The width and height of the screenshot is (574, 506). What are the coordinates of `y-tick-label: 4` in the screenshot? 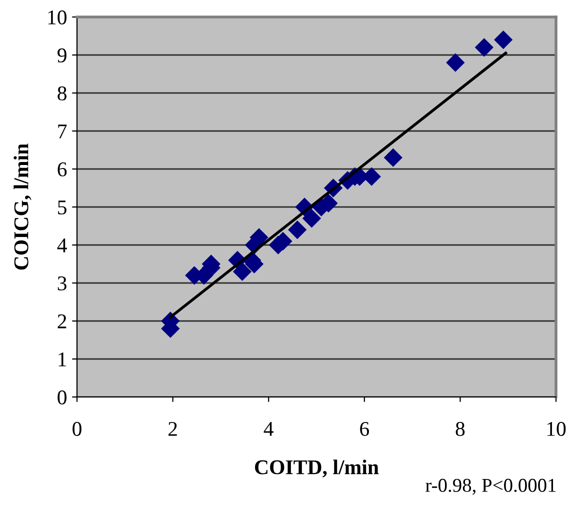 It's located at (62, 245).